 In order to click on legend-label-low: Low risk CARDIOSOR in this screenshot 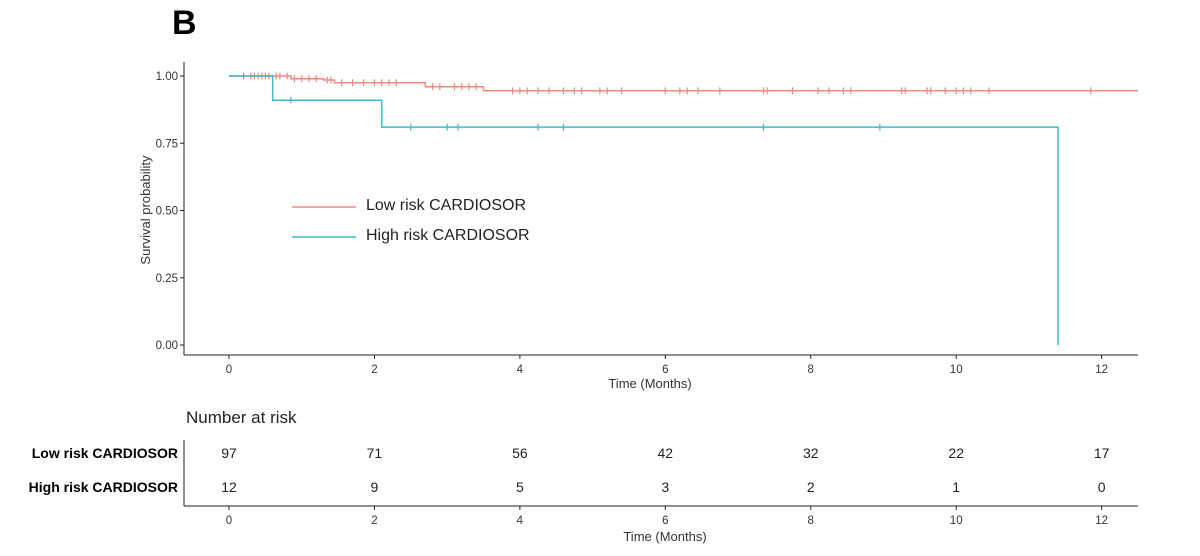, I will do `click(446, 205)`.